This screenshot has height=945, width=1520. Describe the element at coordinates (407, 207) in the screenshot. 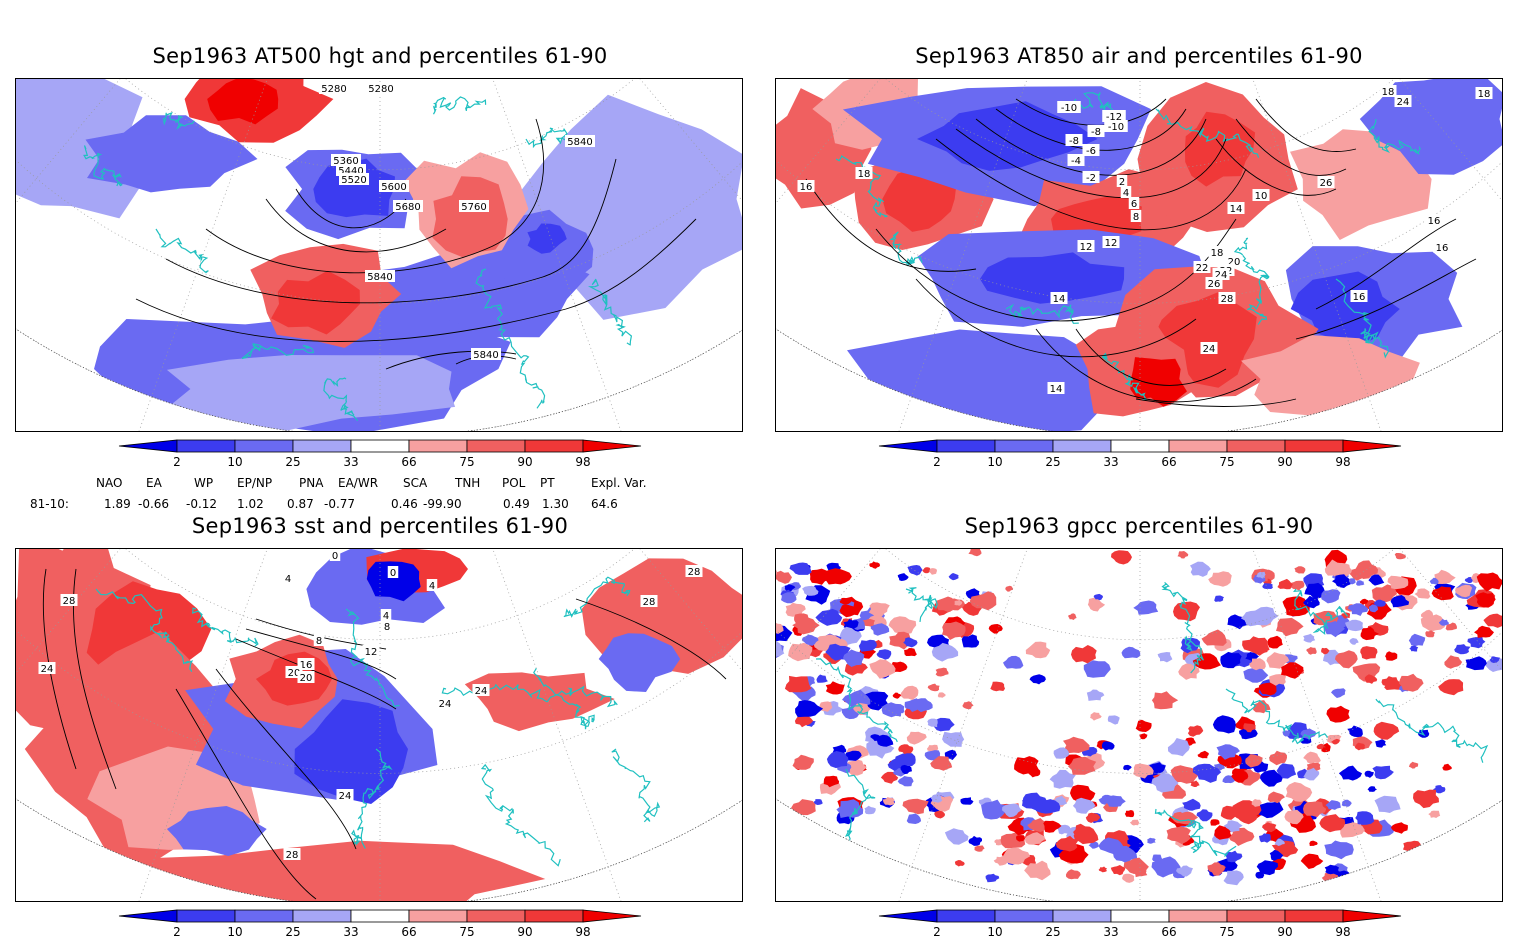

I see `contour-label: 5680` at that location.